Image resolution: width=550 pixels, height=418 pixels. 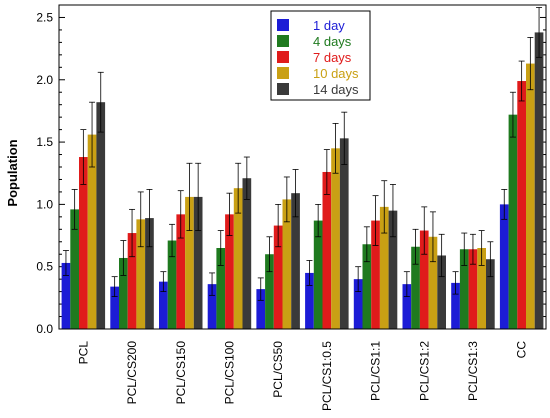 What do you see at coordinates (327, 376) in the screenshot?
I see `x-category-label: PCL/CS1:0.5` at bounding box center [327, 376].